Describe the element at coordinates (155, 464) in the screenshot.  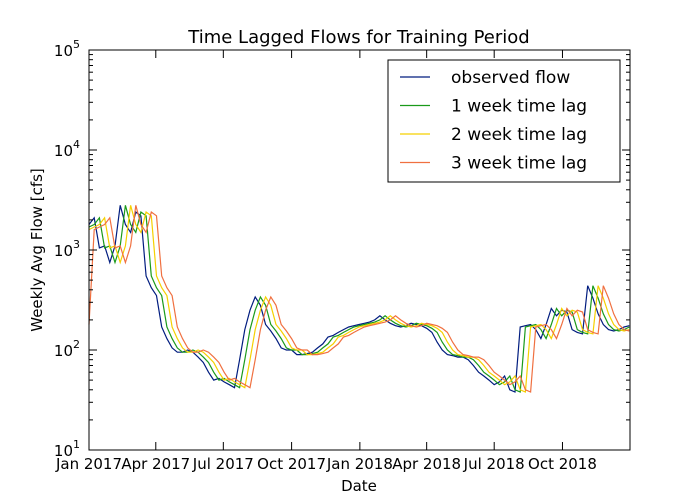
I see `x-tick-label: Apr 2017` at that location.